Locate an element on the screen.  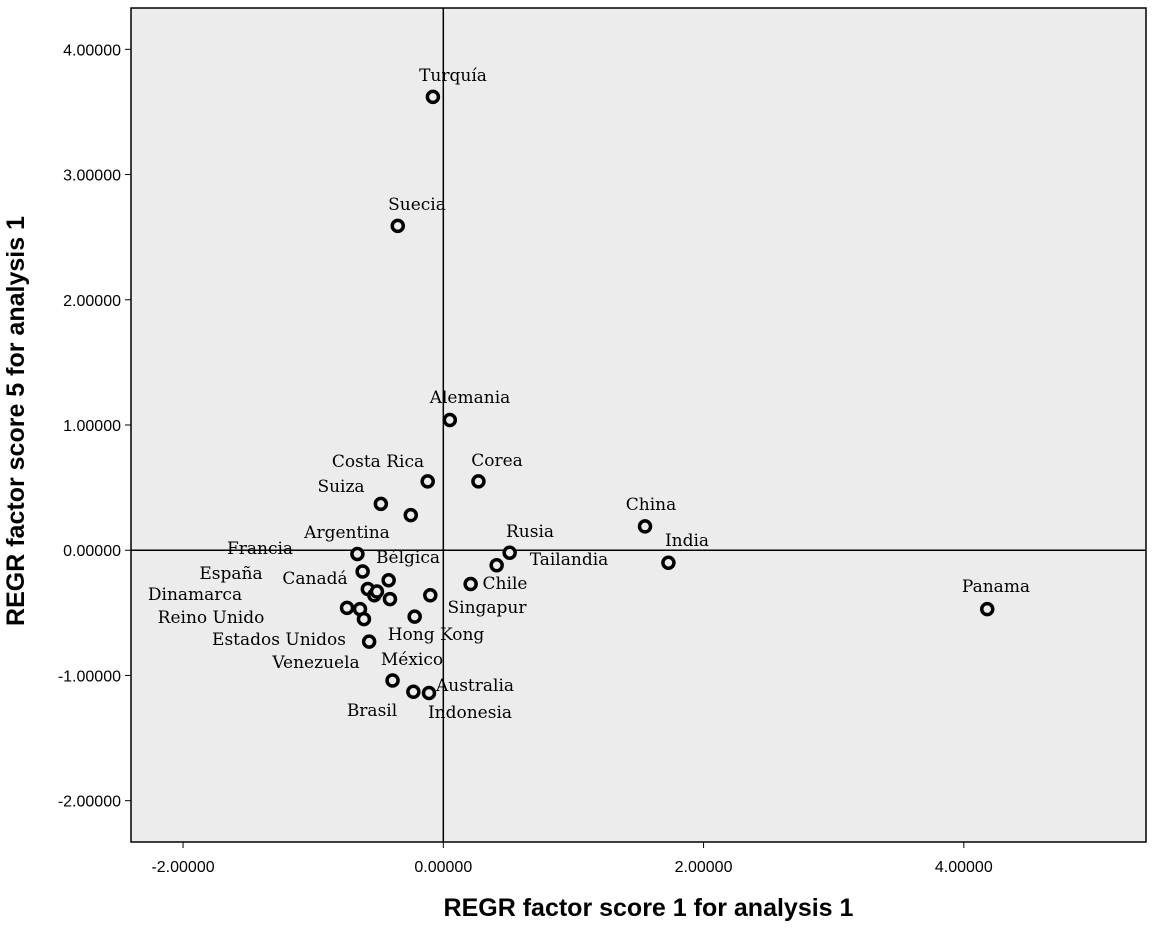
point-label: Reino Unido is located at coordinates (211, 618).